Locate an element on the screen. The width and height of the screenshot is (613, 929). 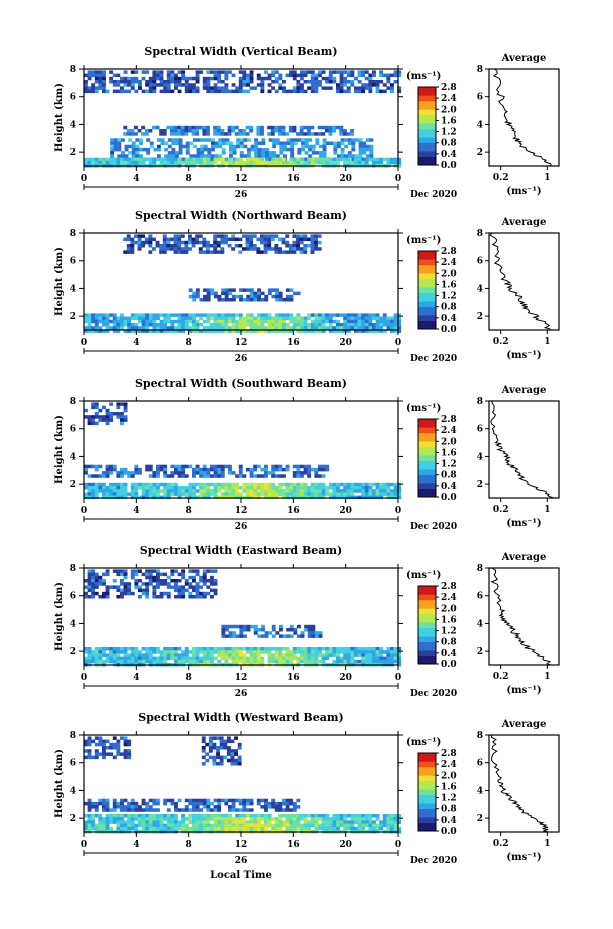
colorbar-tick-label: 2.8 is located at coordinates (449, 252).